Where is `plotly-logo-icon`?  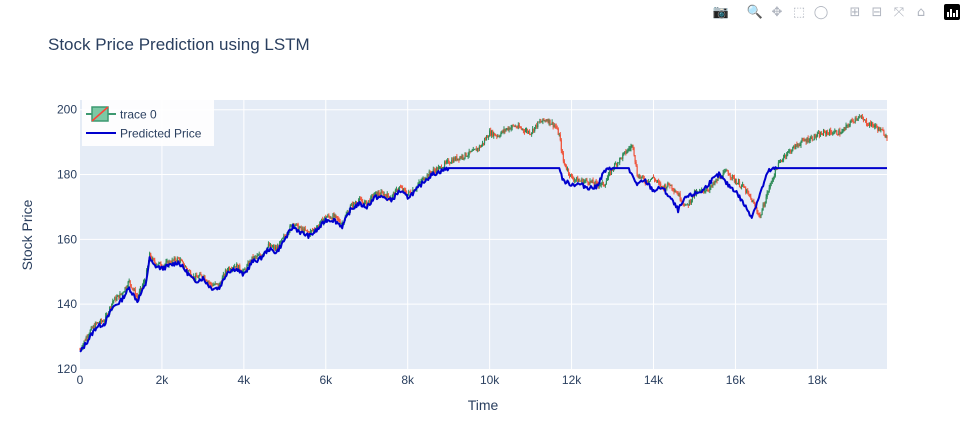 plotly-logo-icon is located at coordinates (952, 12).